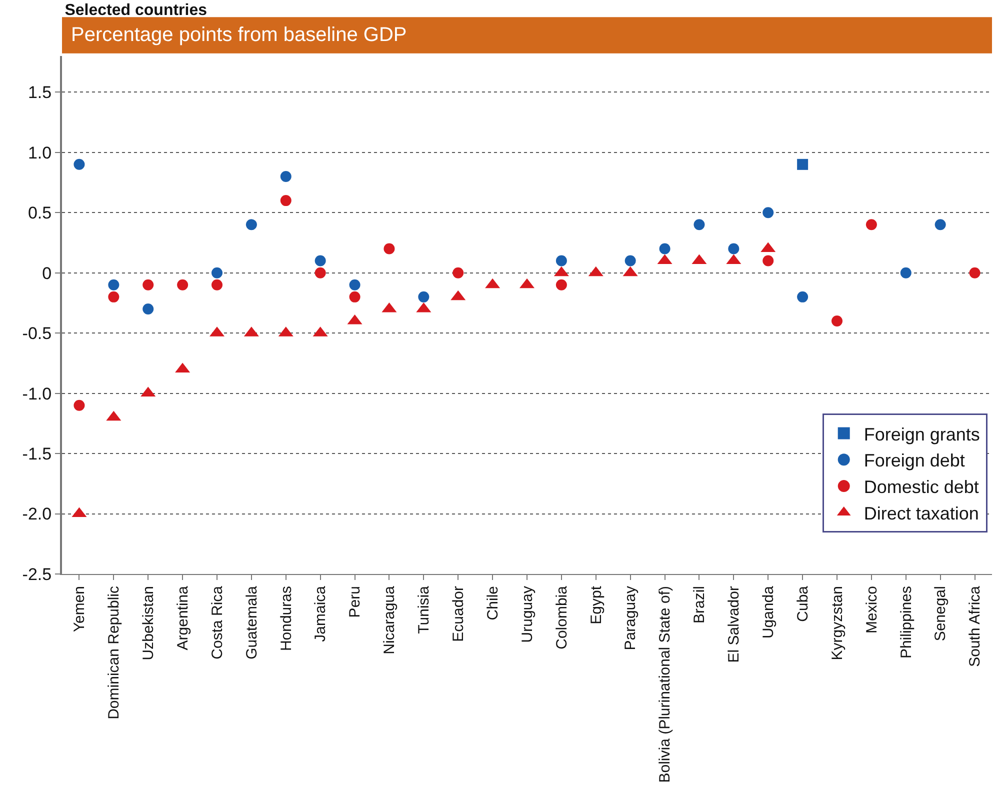 The width and height of the screenshot is (996, 796). Describe the element at coordinates (79, 609) in the screenshot. I see `x-tick-label: Yemen` at that location.